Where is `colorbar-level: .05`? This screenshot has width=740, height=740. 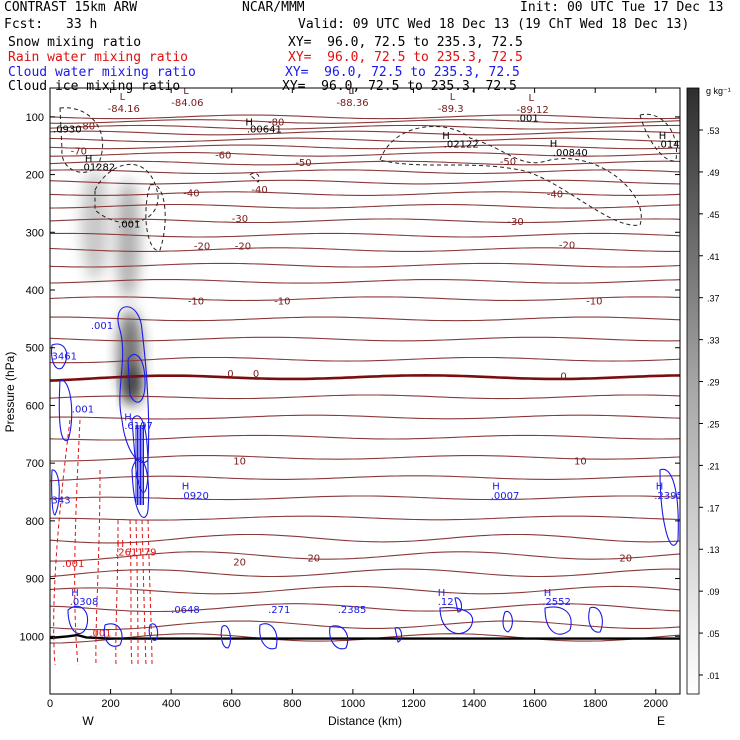
colorbar-level: .05 is located at coordinates (713, 634).